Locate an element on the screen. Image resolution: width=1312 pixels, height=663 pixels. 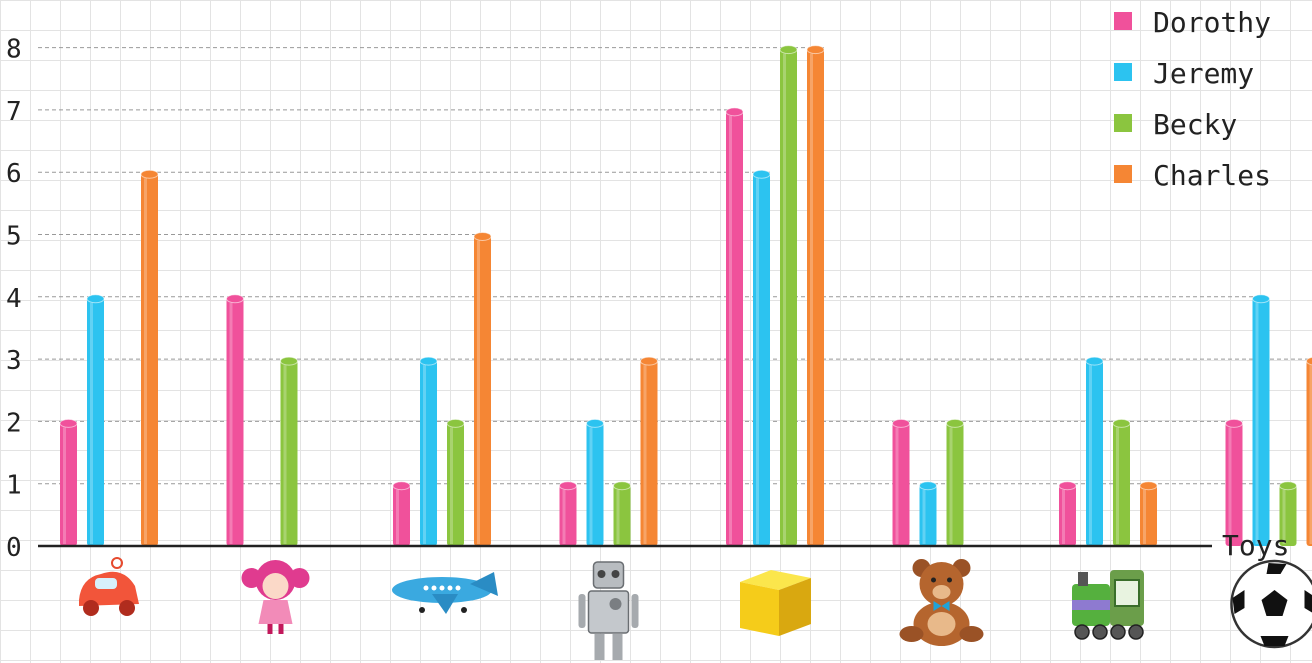
train-icon is located at coordinates (1108, 605).